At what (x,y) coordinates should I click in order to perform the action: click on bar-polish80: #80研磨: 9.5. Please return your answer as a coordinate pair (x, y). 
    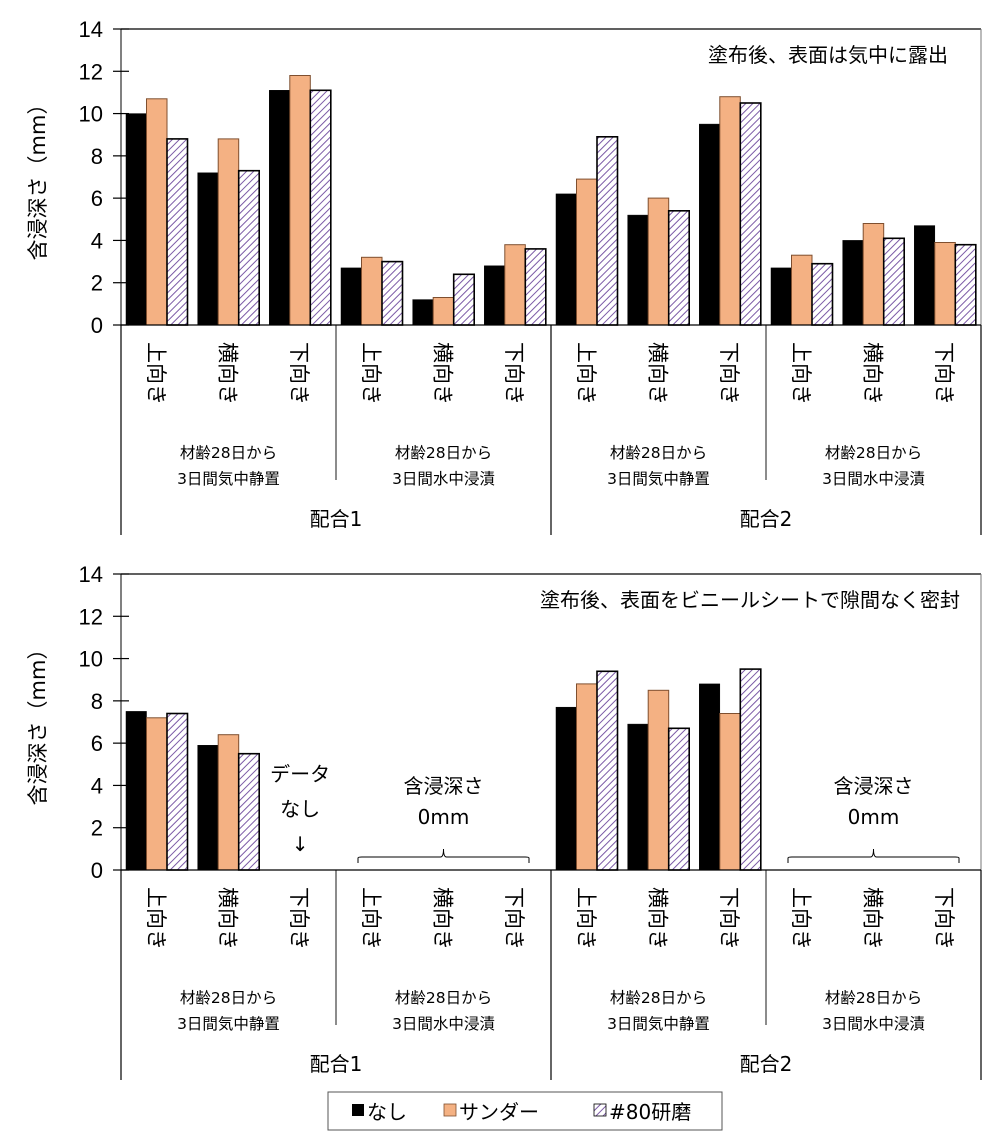
    Looking at the image, I should click on (750, 769).